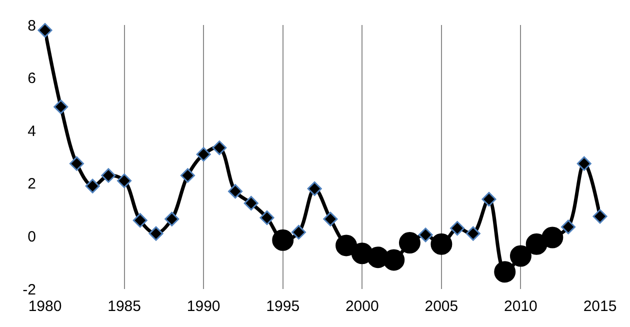 This screenshot has width=630, height=327. What do you see at coordinates (32, 79) in the screenshot?
I see `y-tick-label: 6` at bounding box center [32, 79].